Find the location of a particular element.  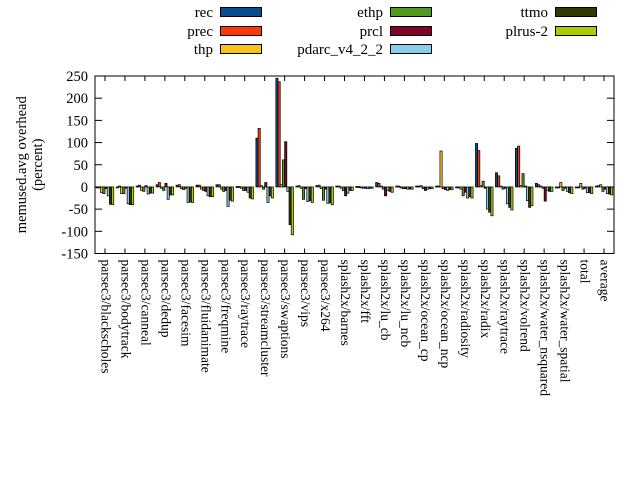

legend-label-rec: rec is located at coordinates (203, 13).